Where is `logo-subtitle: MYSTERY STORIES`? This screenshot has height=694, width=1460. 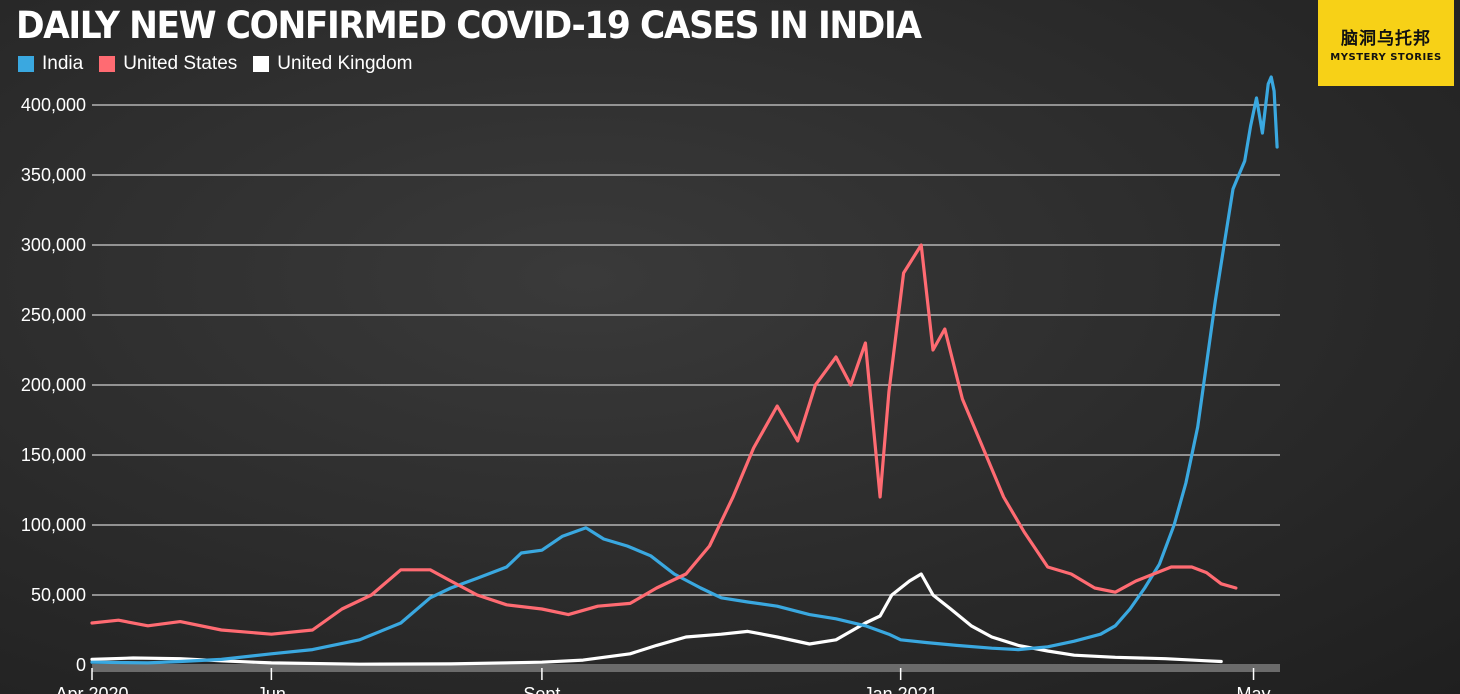
logo-subtitle: MYSTERY STORIES is located at coordinates (1386, 57).